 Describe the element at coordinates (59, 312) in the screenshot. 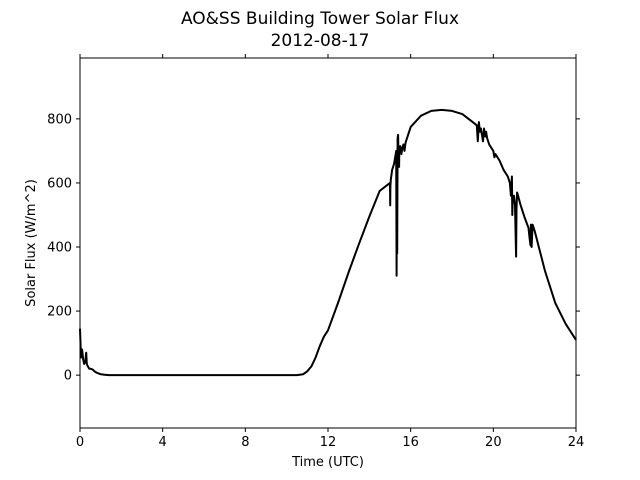

I see `y-tick-label: 200` at that location.